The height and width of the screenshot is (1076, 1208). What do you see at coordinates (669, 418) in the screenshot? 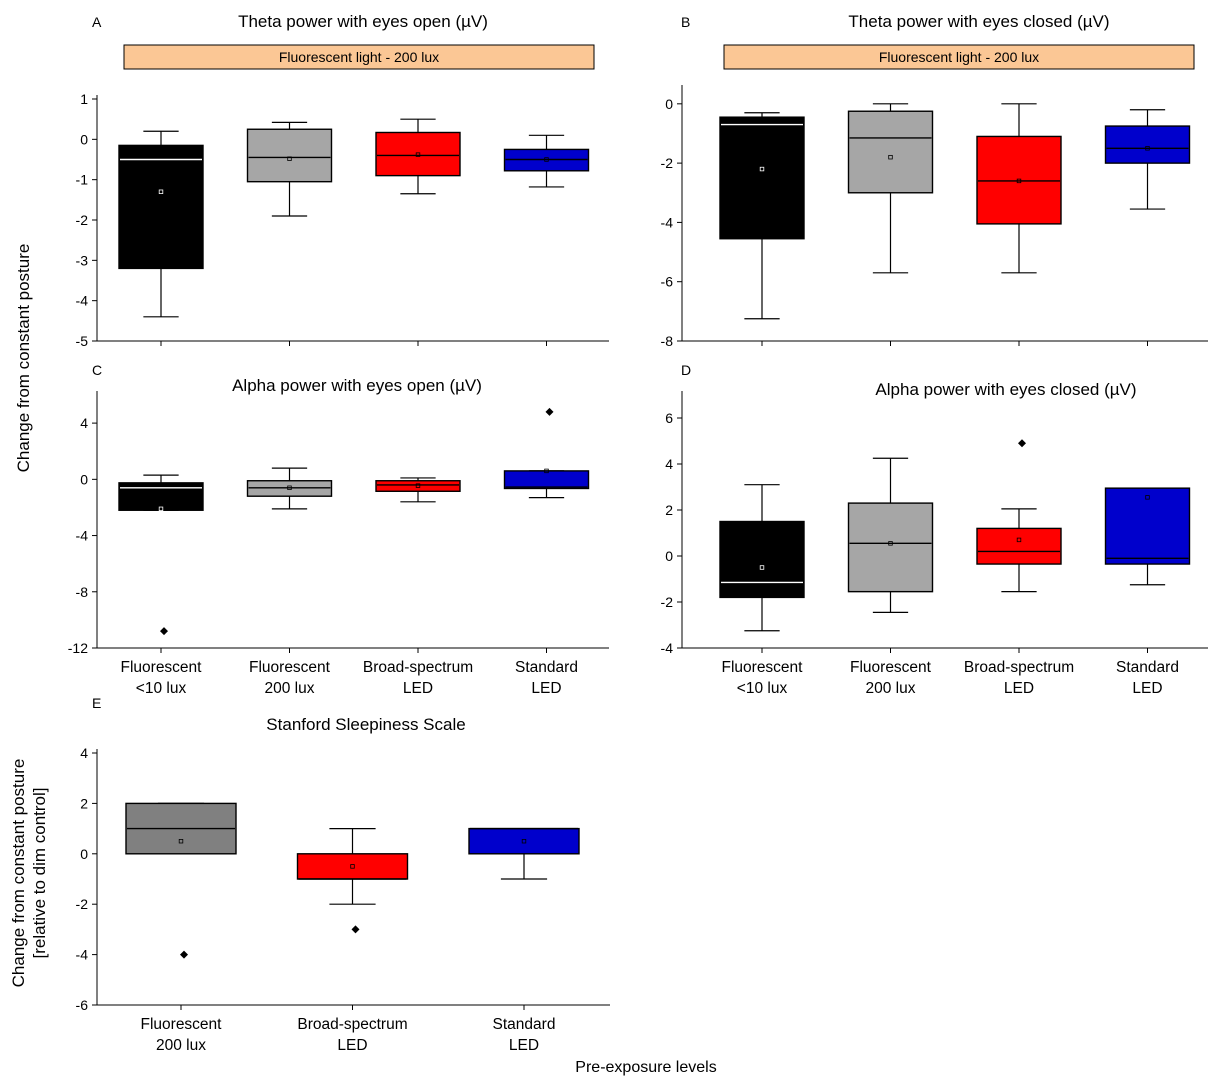
I see `y-tick-label: 6` at bounding box center [669, 418].